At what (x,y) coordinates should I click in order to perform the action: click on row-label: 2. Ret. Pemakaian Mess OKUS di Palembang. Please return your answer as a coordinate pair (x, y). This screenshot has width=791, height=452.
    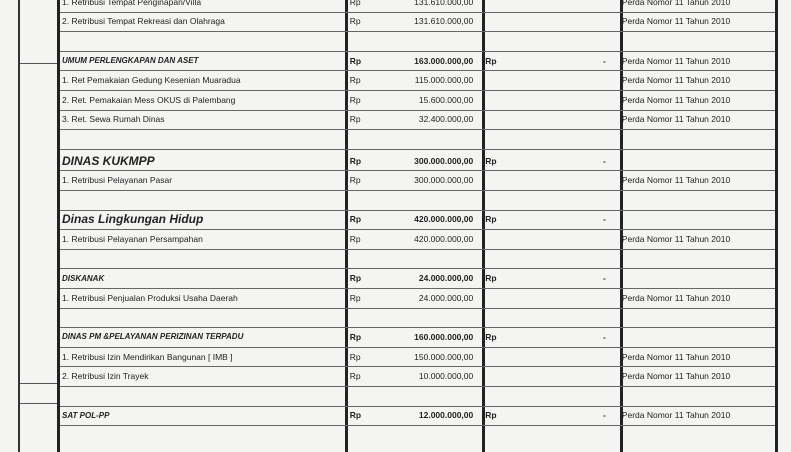
    Looking at the image, I should click on (149, 99).